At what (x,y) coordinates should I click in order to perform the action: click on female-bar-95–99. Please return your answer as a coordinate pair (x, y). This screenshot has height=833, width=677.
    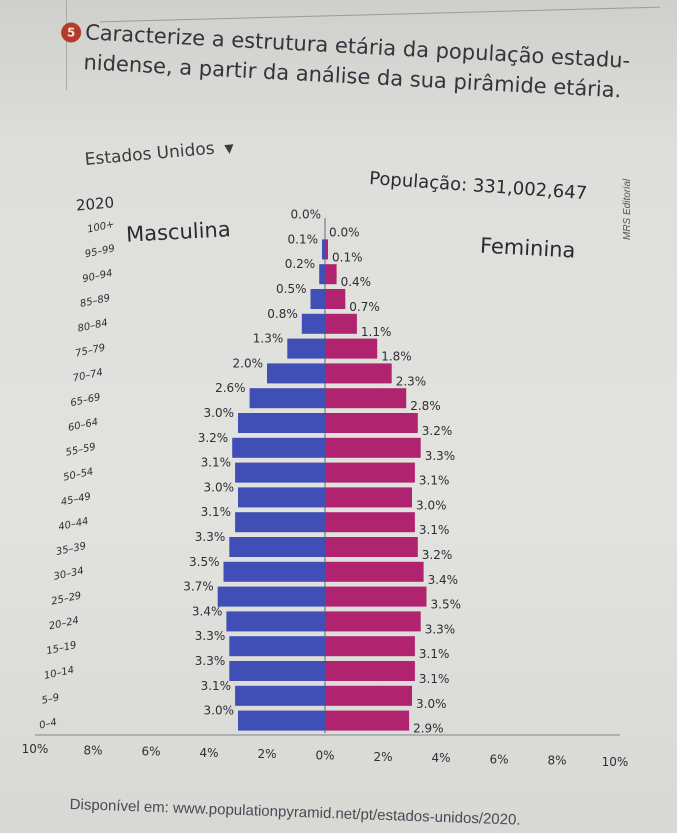
    Looking at the image, I should click on (326, 249).